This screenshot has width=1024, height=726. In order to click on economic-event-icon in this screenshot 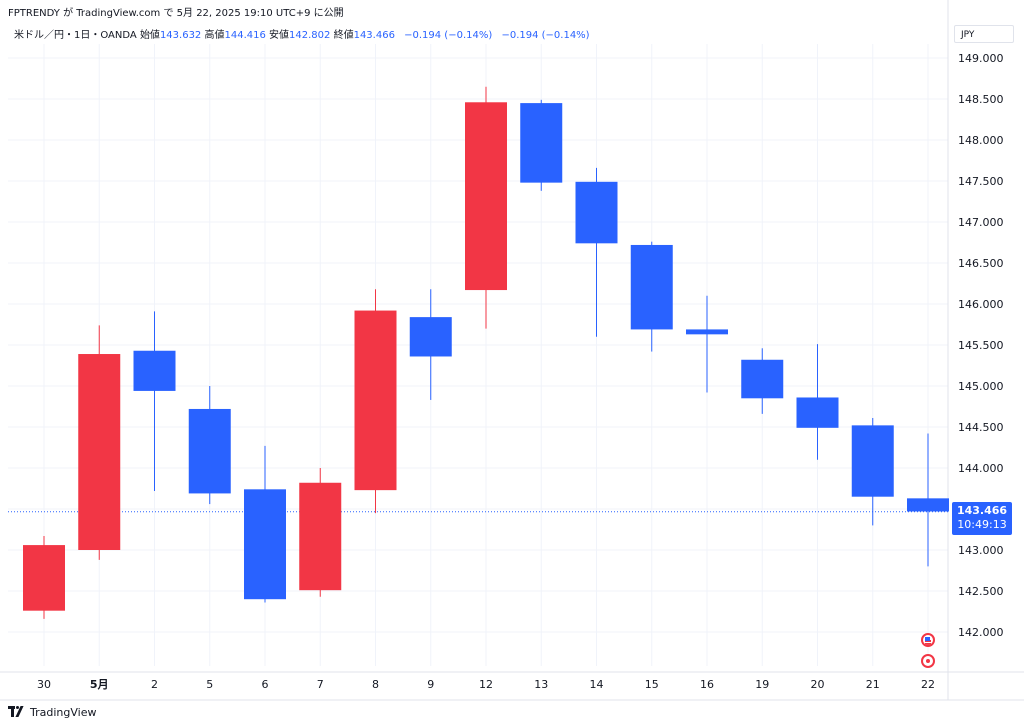, I will do `click(928, 661)`.